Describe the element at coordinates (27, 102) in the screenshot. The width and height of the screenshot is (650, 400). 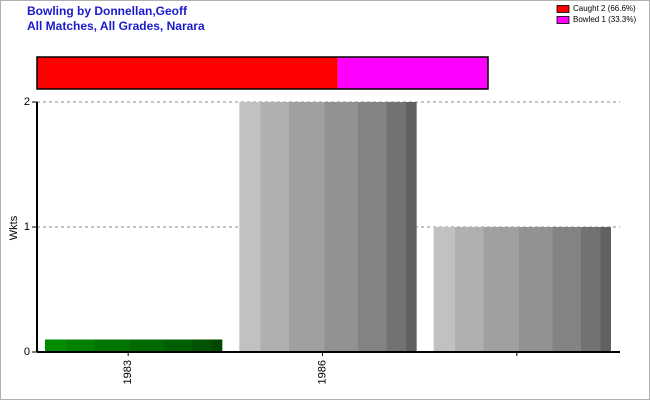
I see `y-tick-label: 2` at that location.